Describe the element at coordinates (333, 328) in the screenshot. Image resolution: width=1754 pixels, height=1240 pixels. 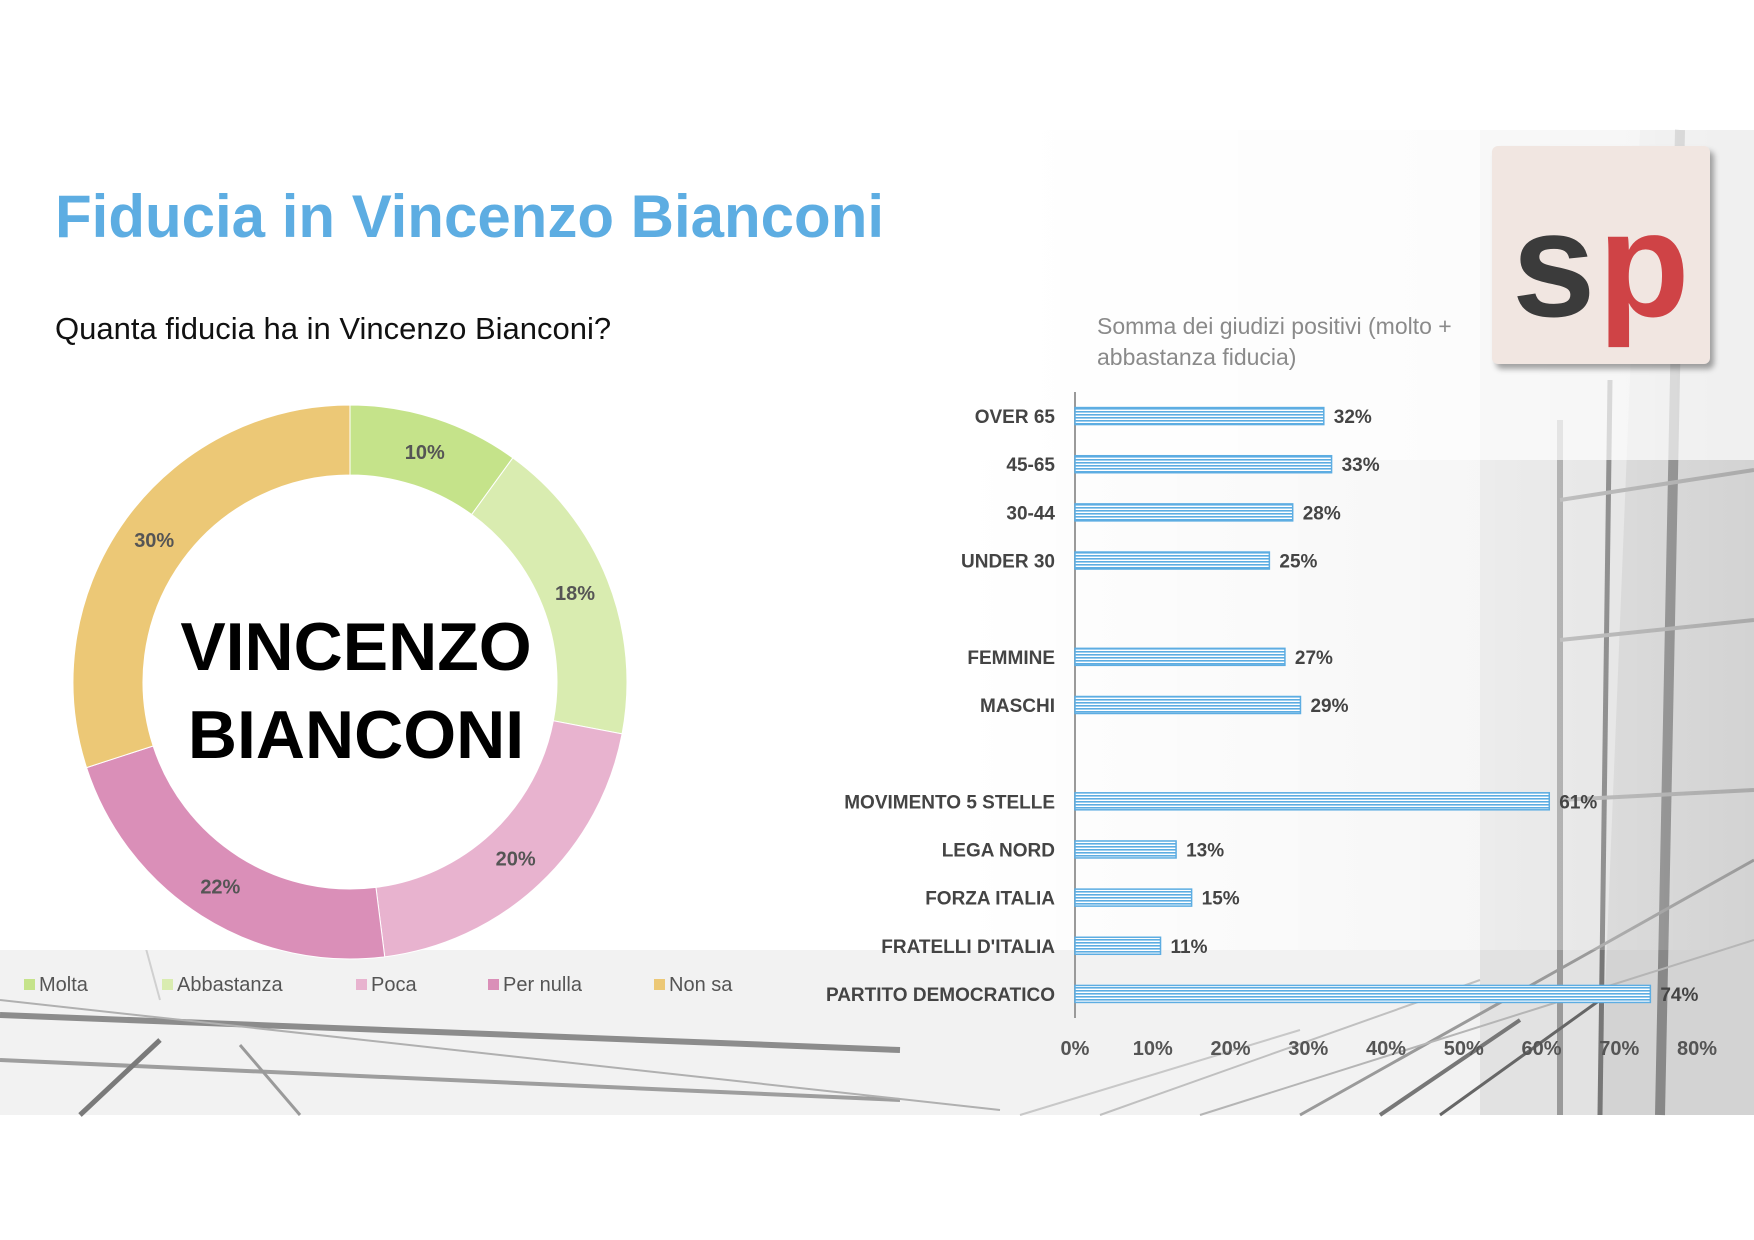
I see `survey-question: Quanta fiducia ha in Vincenzo Bianconi?` at that location.